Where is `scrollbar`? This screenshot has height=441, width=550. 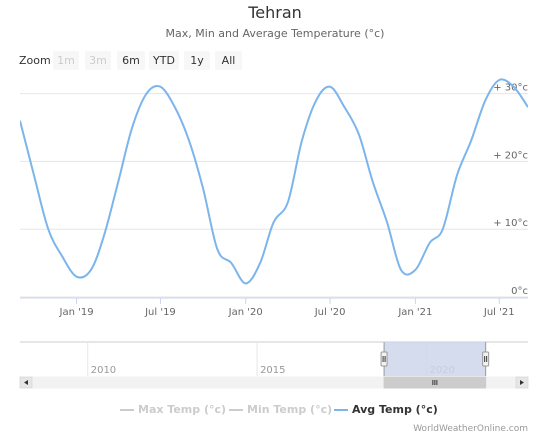
scrollbar is located at coordinates (274, 382).